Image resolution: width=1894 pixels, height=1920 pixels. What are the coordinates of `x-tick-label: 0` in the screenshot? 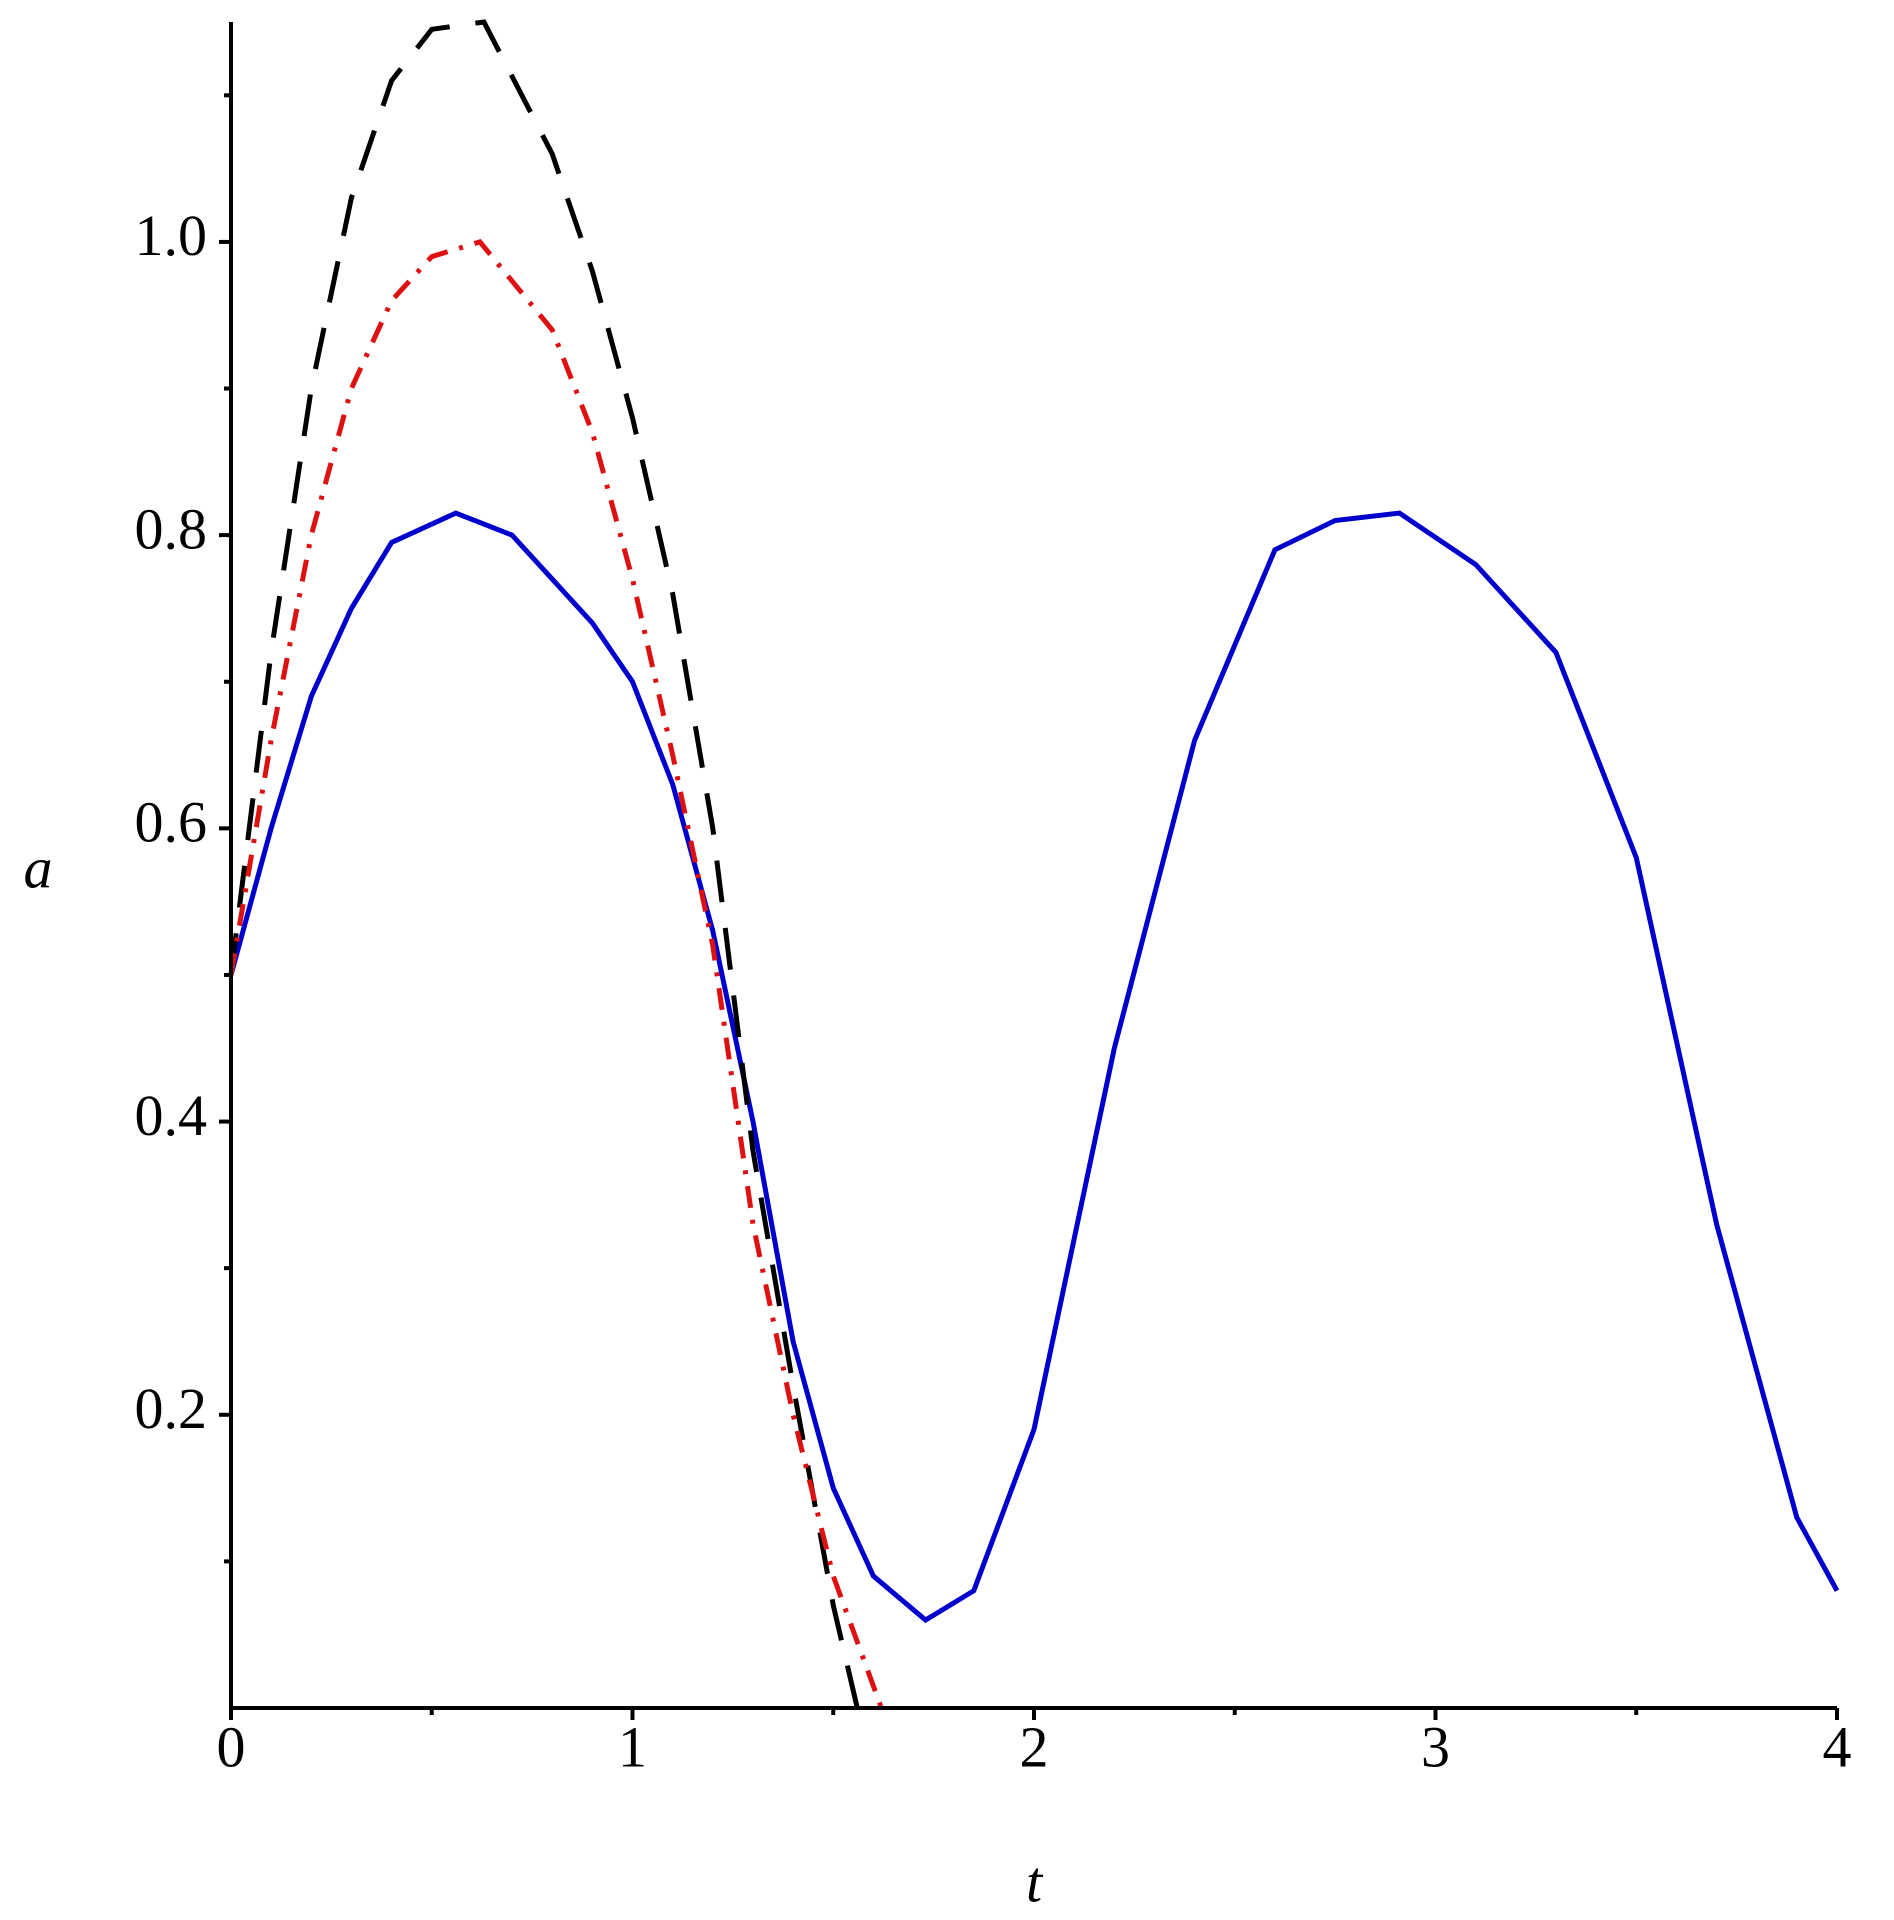 It's located at (231, 1746).